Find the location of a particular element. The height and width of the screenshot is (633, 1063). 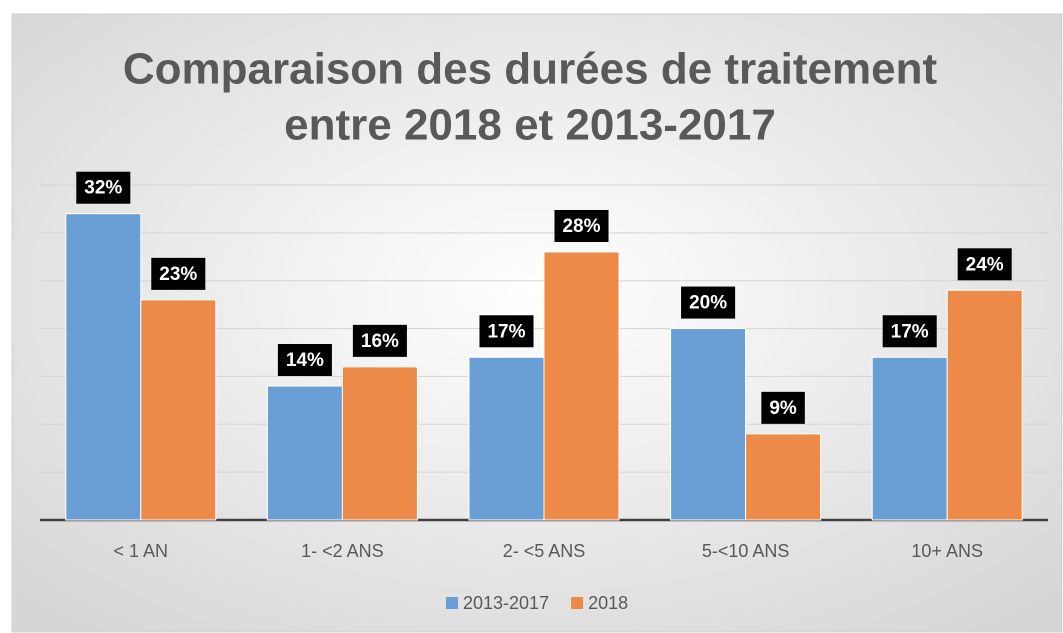

data-label: 32% is located at coordinates (103, 188).